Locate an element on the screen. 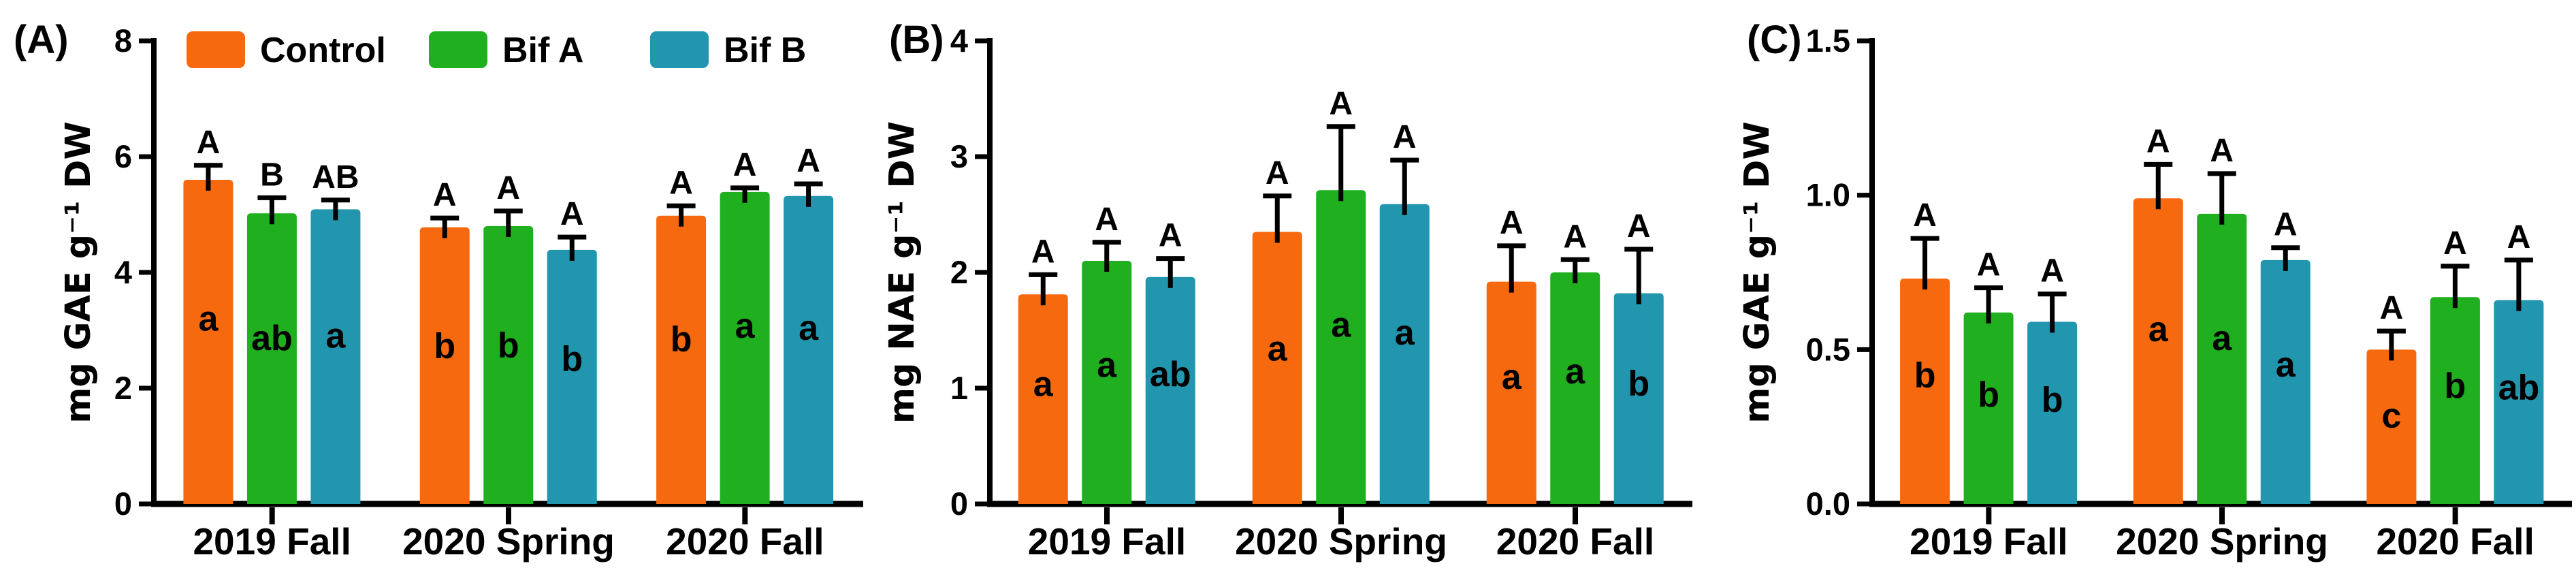  y-tick-label: 8 is located at coordinates (123, 40).